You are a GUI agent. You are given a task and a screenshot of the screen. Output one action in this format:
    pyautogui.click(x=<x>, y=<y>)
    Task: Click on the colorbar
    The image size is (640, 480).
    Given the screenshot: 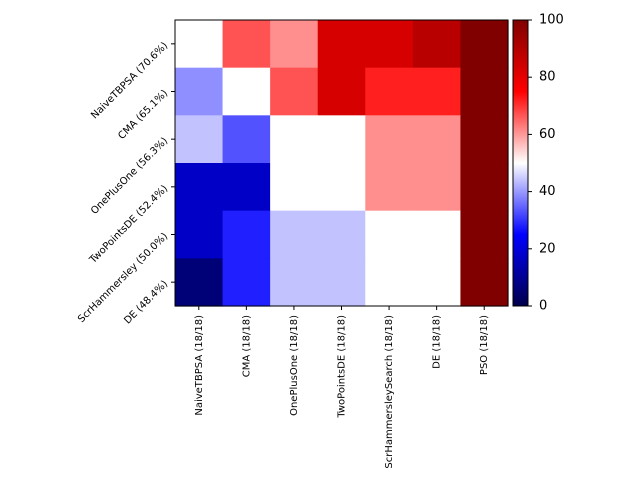 What is the action you would take?
    pyautogui.click(x=520, y=163)
    